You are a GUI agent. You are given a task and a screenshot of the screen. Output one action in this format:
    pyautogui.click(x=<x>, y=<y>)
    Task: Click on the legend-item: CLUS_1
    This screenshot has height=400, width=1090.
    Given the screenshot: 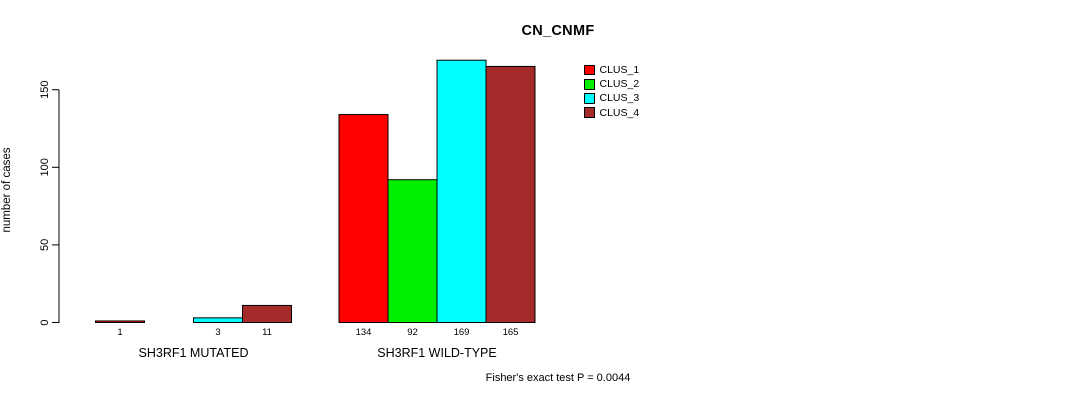 What is the action you would take?
    pyautogui.click(x=611, y=70)
    